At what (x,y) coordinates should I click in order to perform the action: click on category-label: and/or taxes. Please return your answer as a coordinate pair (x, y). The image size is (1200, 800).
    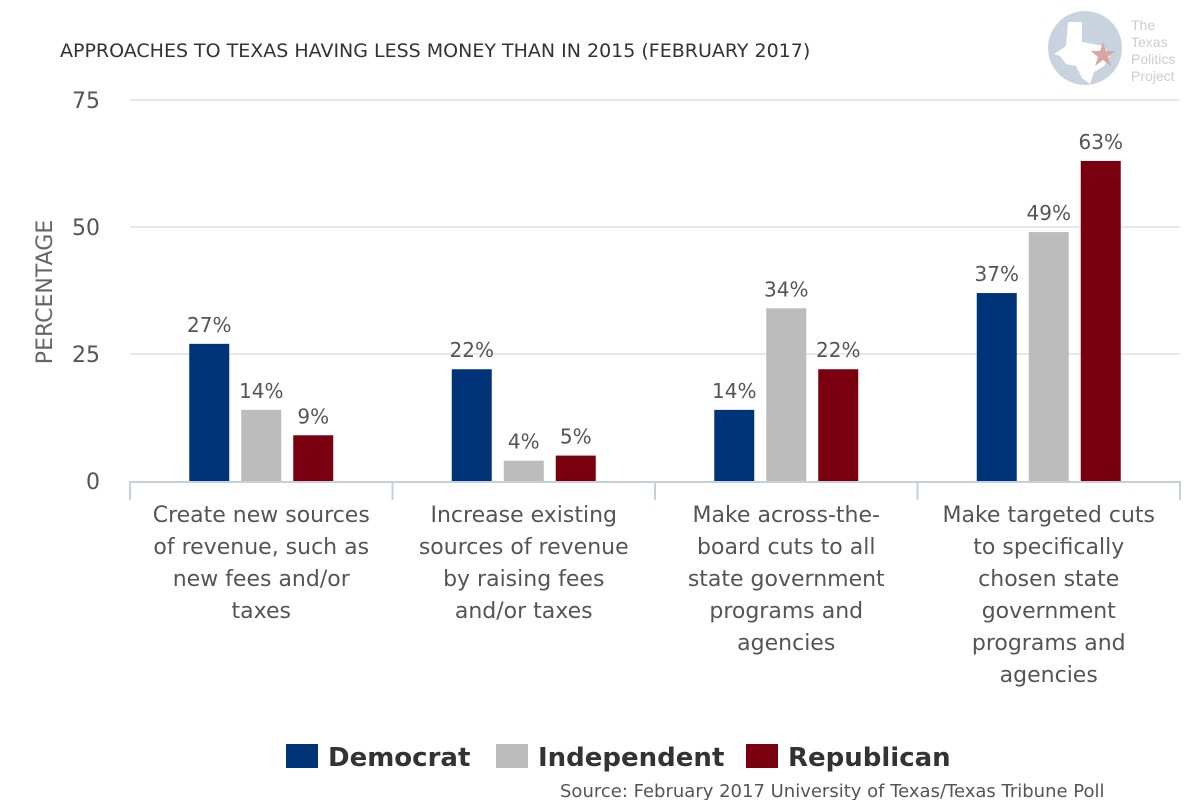
    Looking at the image, I should click on (524, 611).